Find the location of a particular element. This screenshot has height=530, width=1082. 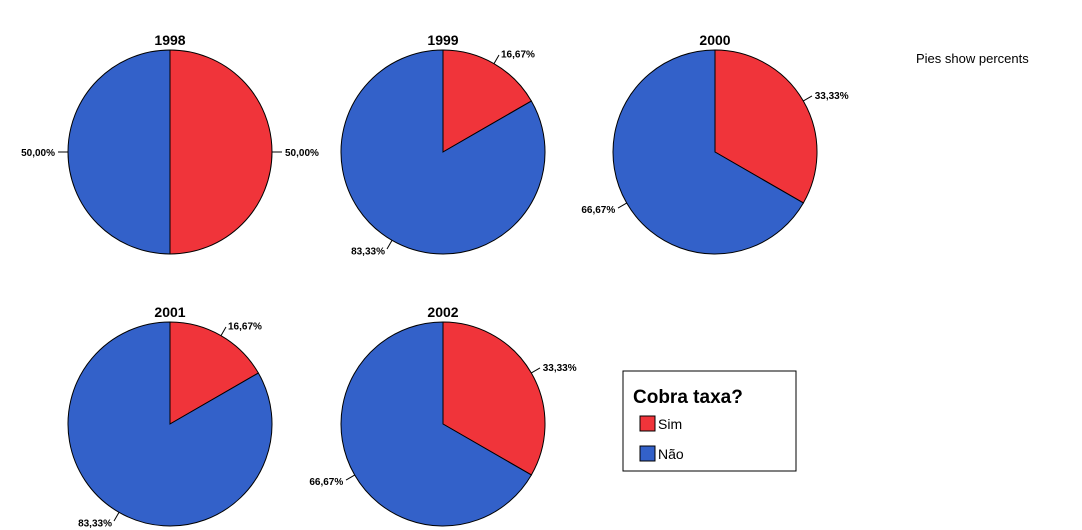

pie-slice-2002-nao is located at coordinates (436, 424).